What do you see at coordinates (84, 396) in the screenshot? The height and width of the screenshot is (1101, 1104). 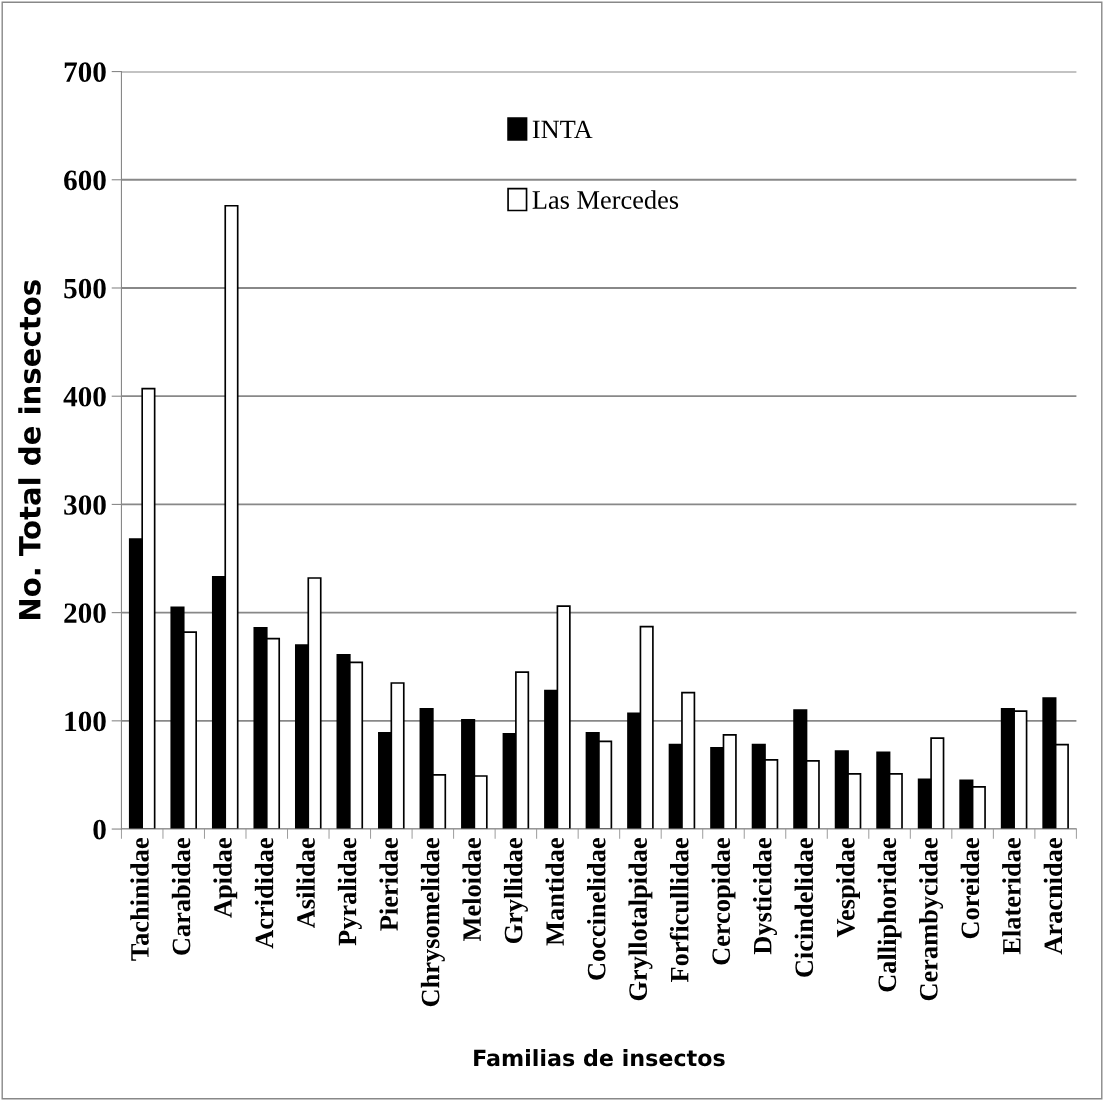 I see `y-tick-label: 400` at bounding box center [84, 396].